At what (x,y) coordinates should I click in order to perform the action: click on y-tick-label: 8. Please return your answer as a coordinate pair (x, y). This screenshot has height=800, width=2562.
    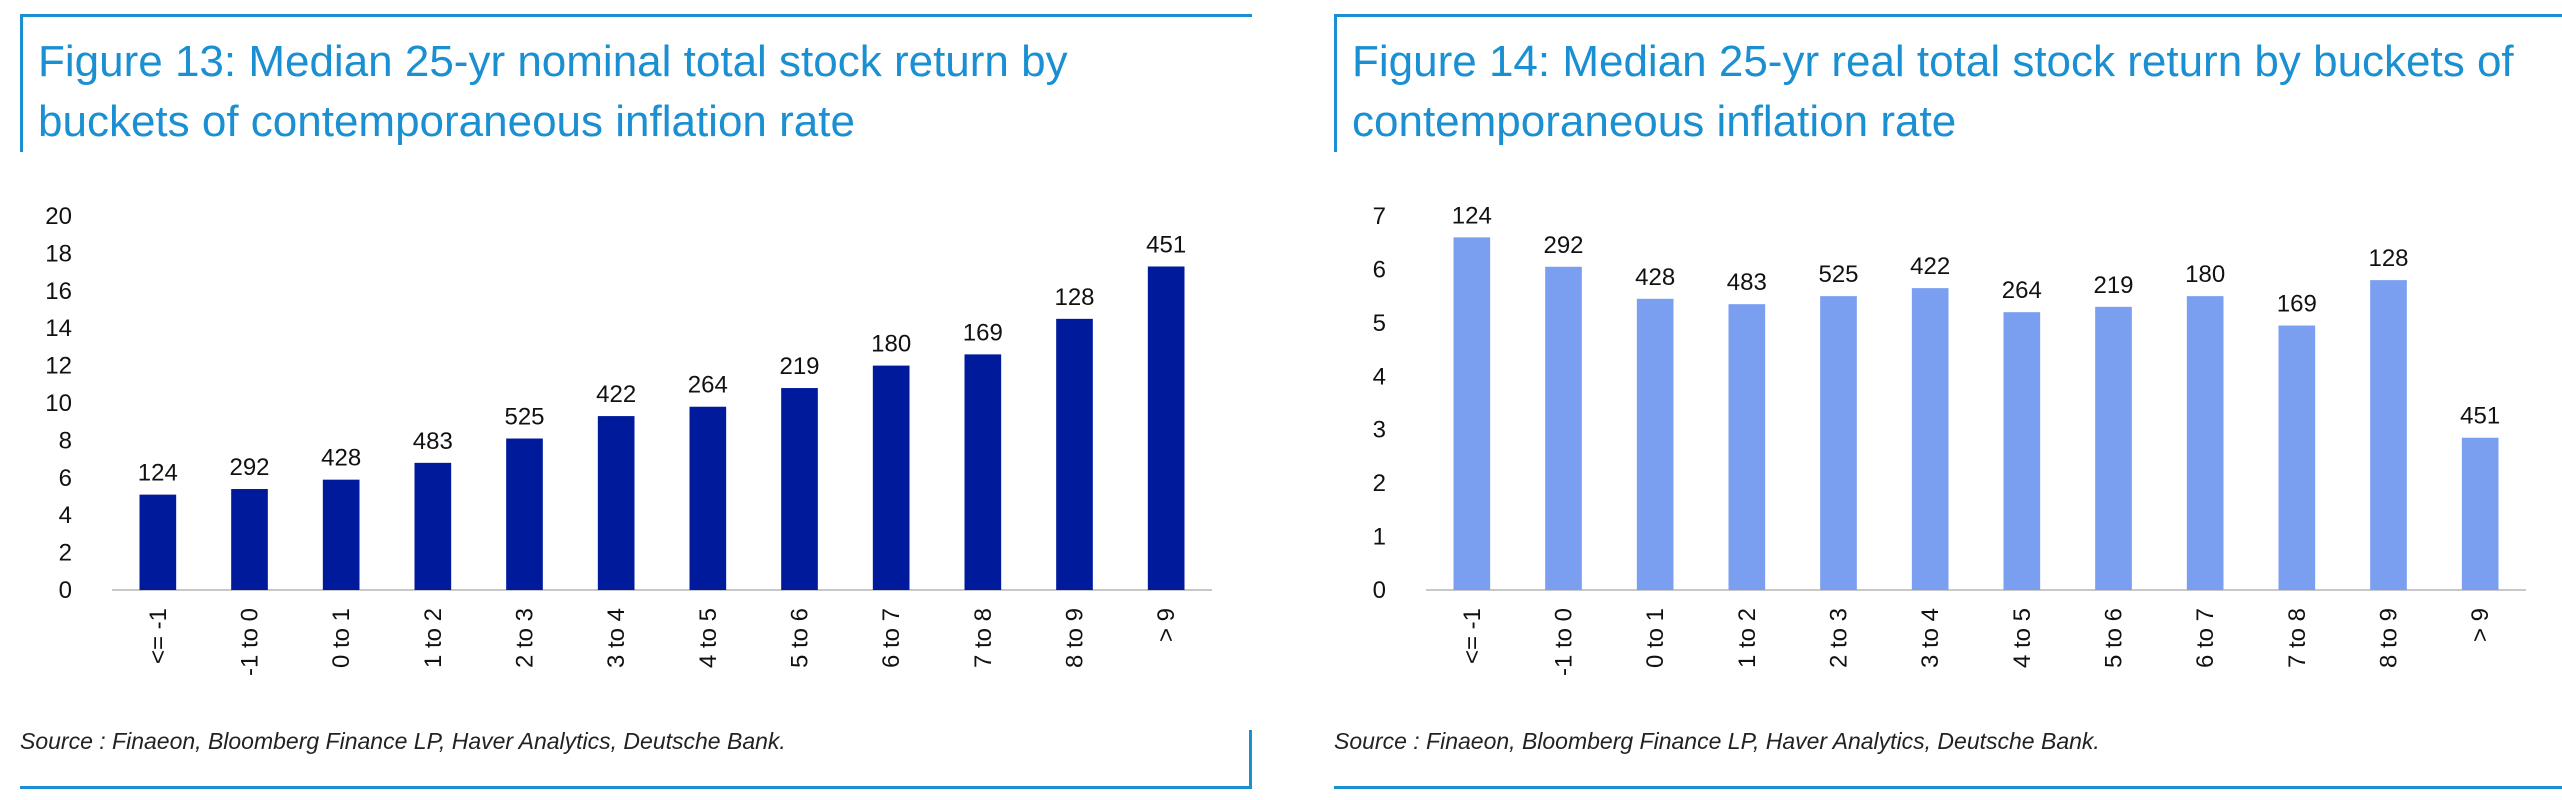
    Looking at the image, I should click on (65, 440).